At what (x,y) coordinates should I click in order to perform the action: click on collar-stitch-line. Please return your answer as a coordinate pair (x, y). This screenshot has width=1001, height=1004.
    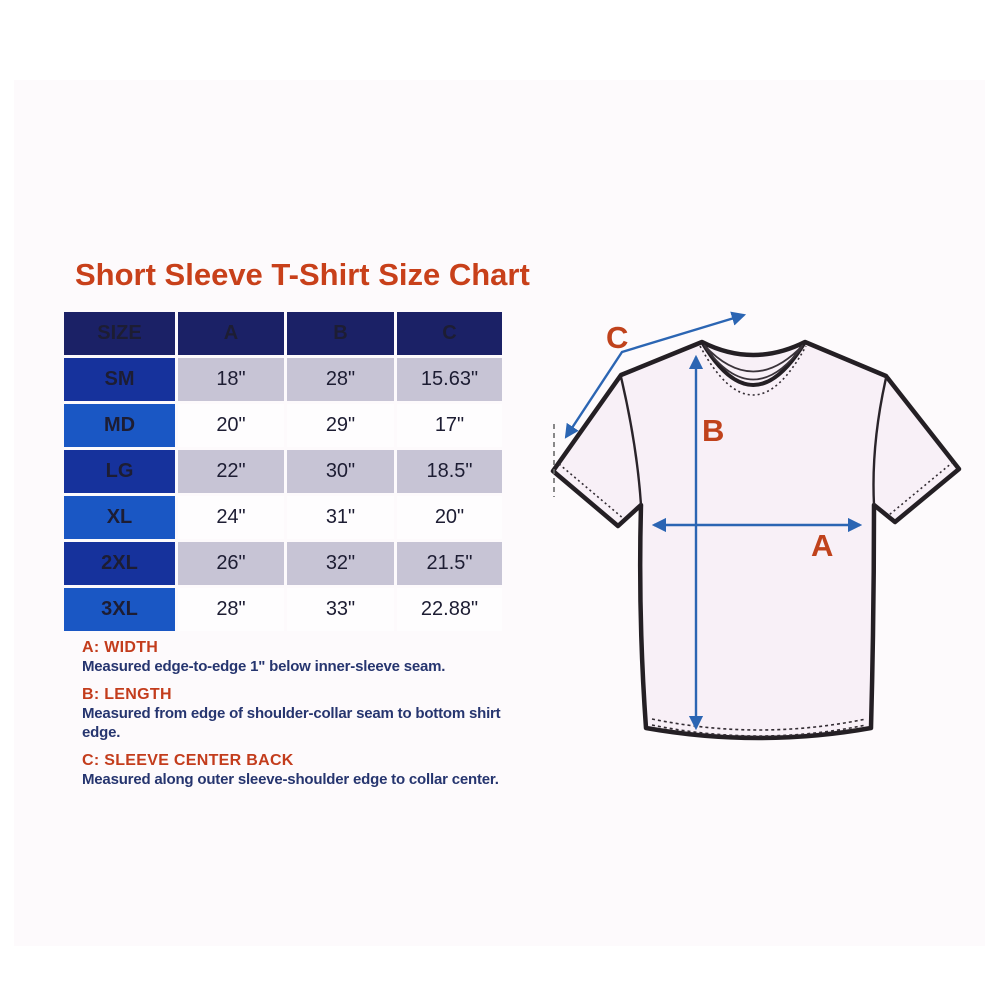
    Looking at the image, I should click on (753, 370).